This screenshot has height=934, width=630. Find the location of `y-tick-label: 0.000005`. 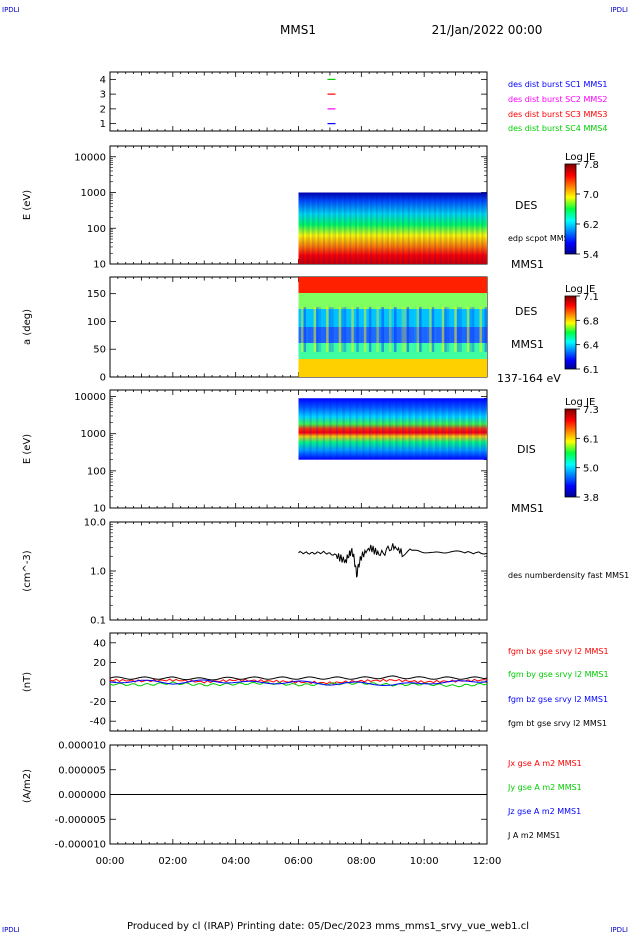

y-tick-label: 0.000005 is located at coordinates (82, 770).